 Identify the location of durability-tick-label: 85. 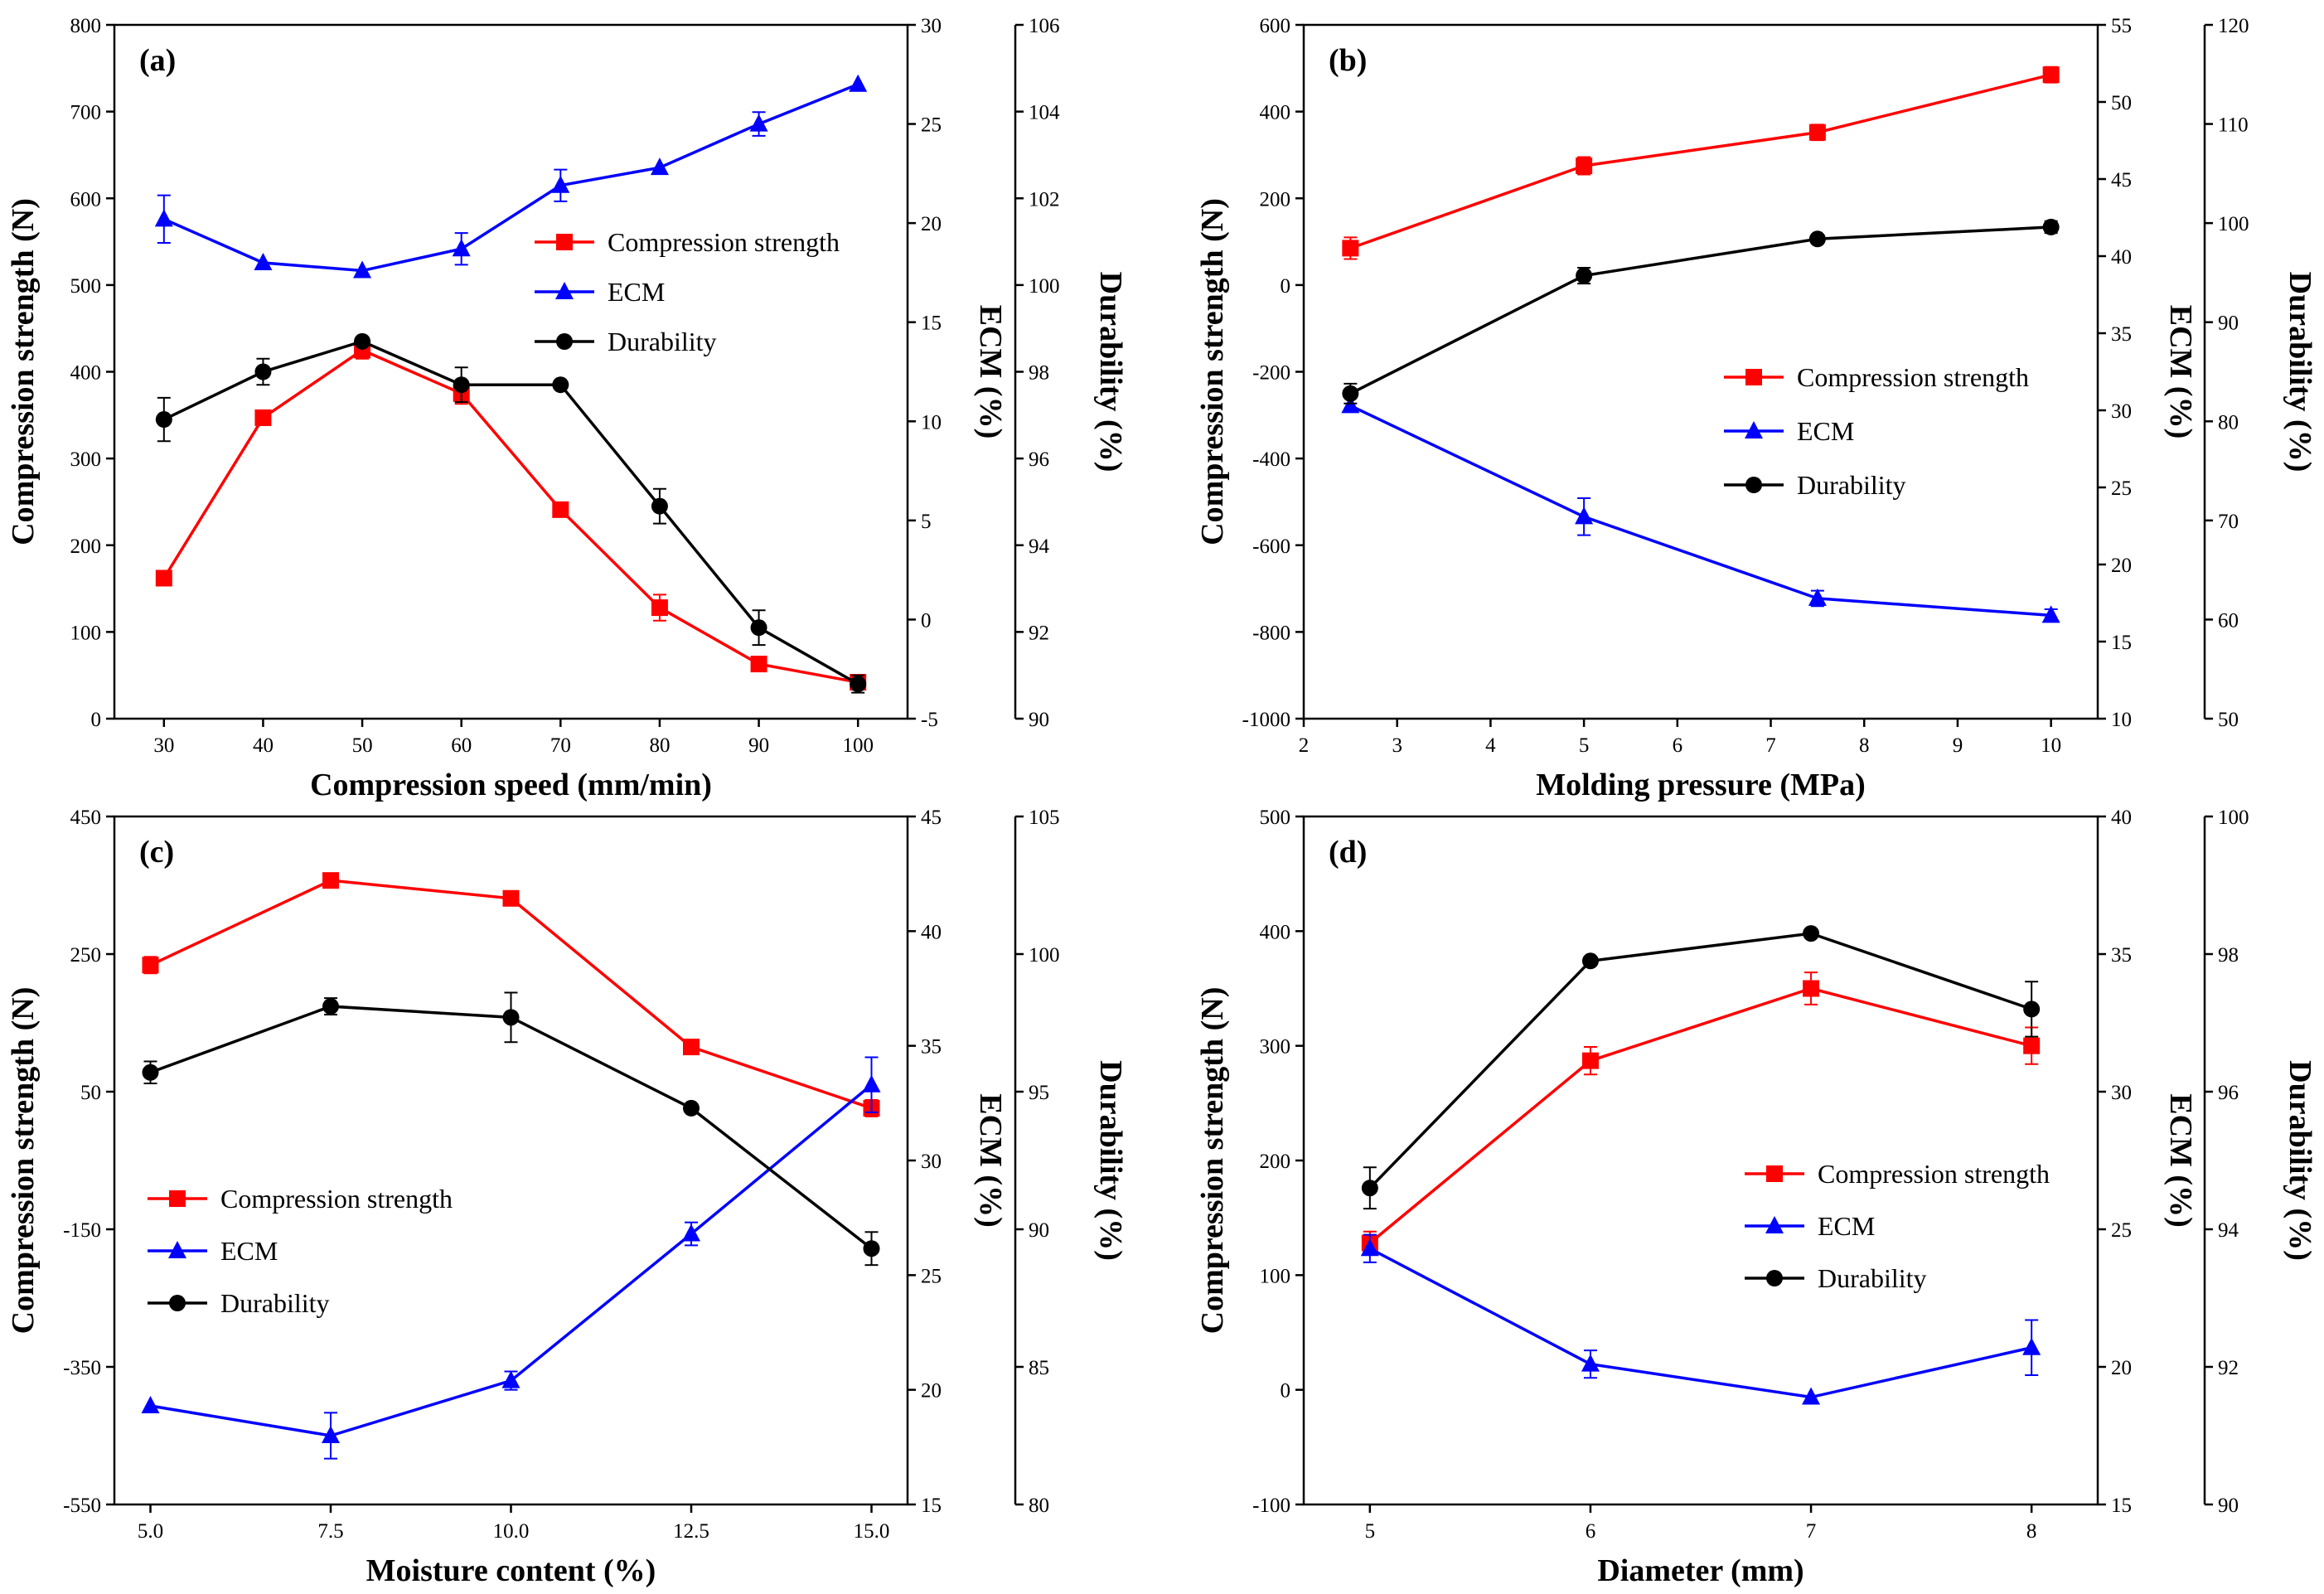
(1039, 1368).